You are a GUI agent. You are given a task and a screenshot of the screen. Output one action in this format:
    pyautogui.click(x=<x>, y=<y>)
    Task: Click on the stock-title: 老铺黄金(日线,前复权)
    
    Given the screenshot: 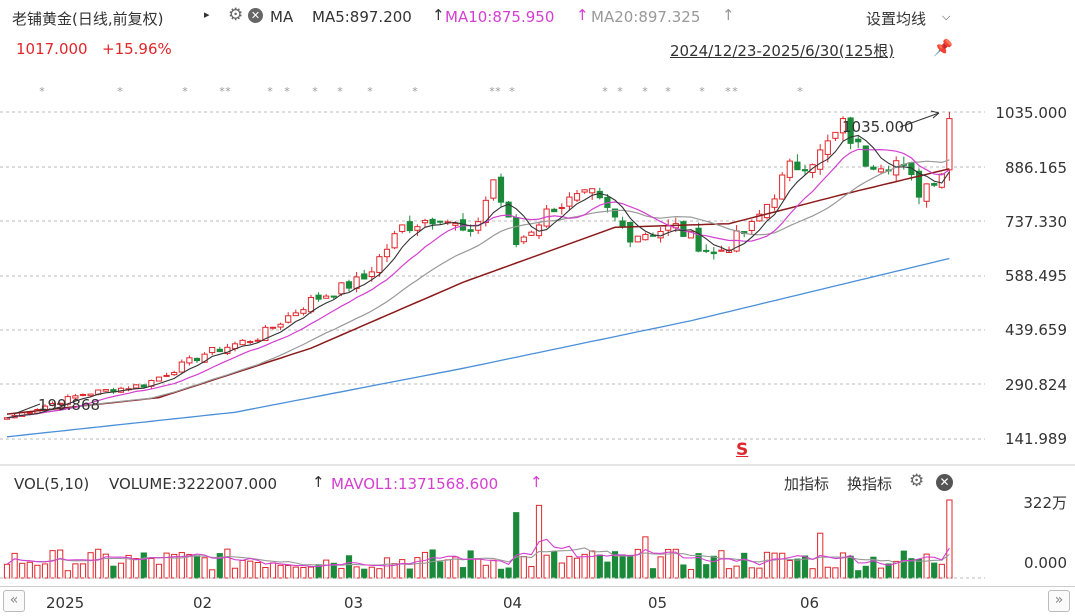 What is the action you would take?
    pyautogui.click(x=88, y=19)
    